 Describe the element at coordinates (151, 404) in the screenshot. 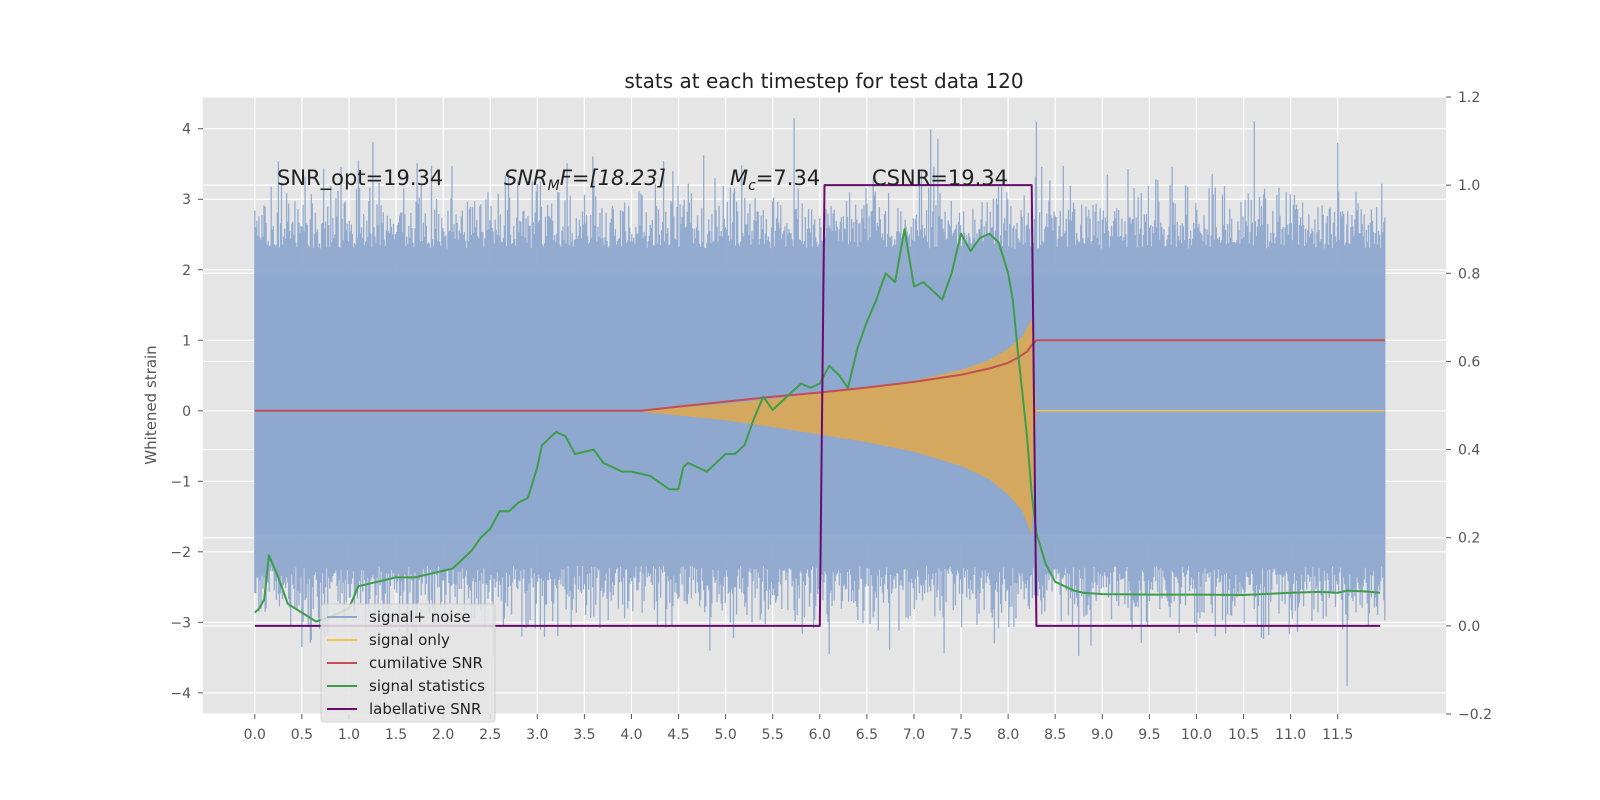

I see `y-axis-label: Whitened strain` at that location.